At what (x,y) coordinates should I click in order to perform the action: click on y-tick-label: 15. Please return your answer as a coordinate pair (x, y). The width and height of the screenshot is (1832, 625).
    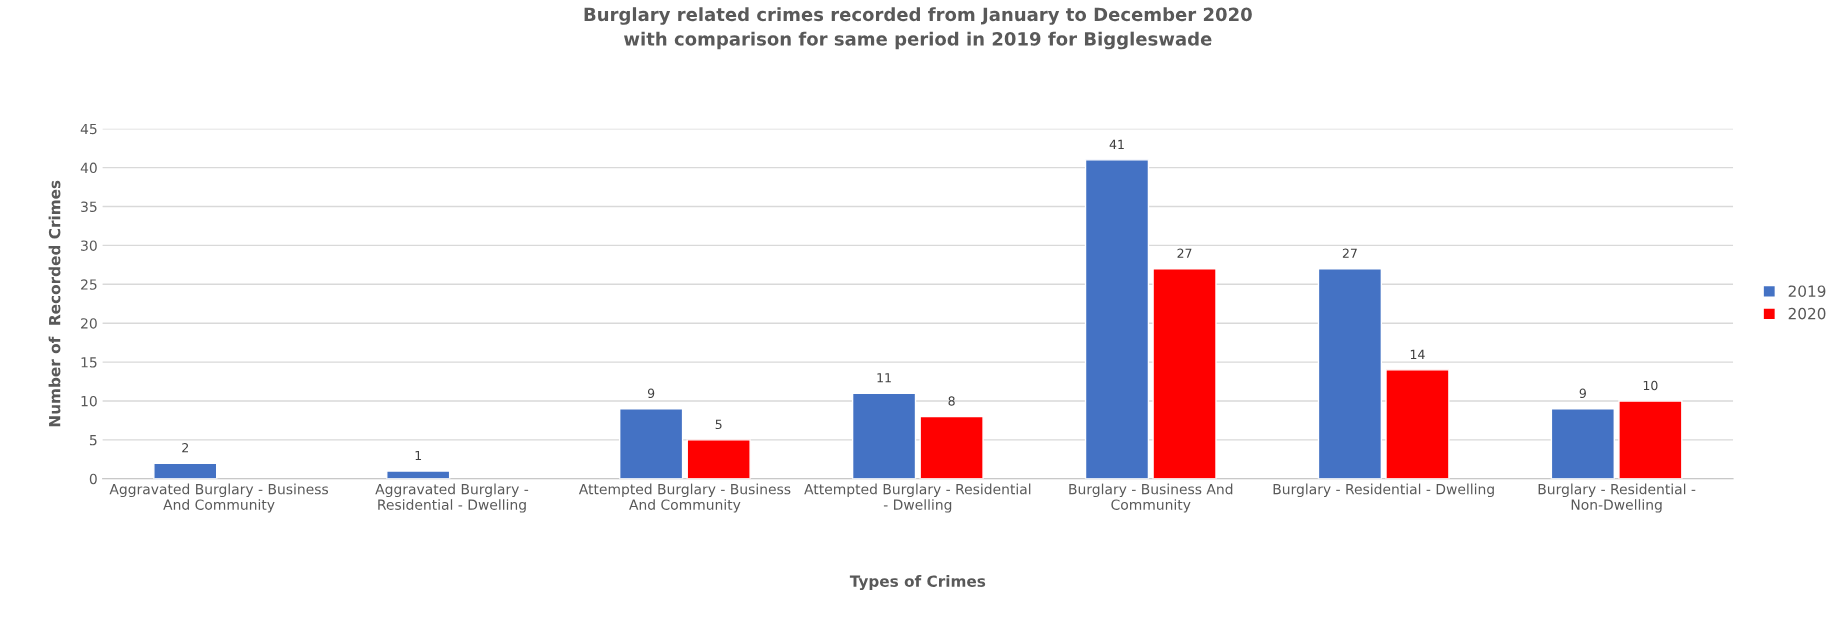
    Looking at the image, I should click on (89, 362).